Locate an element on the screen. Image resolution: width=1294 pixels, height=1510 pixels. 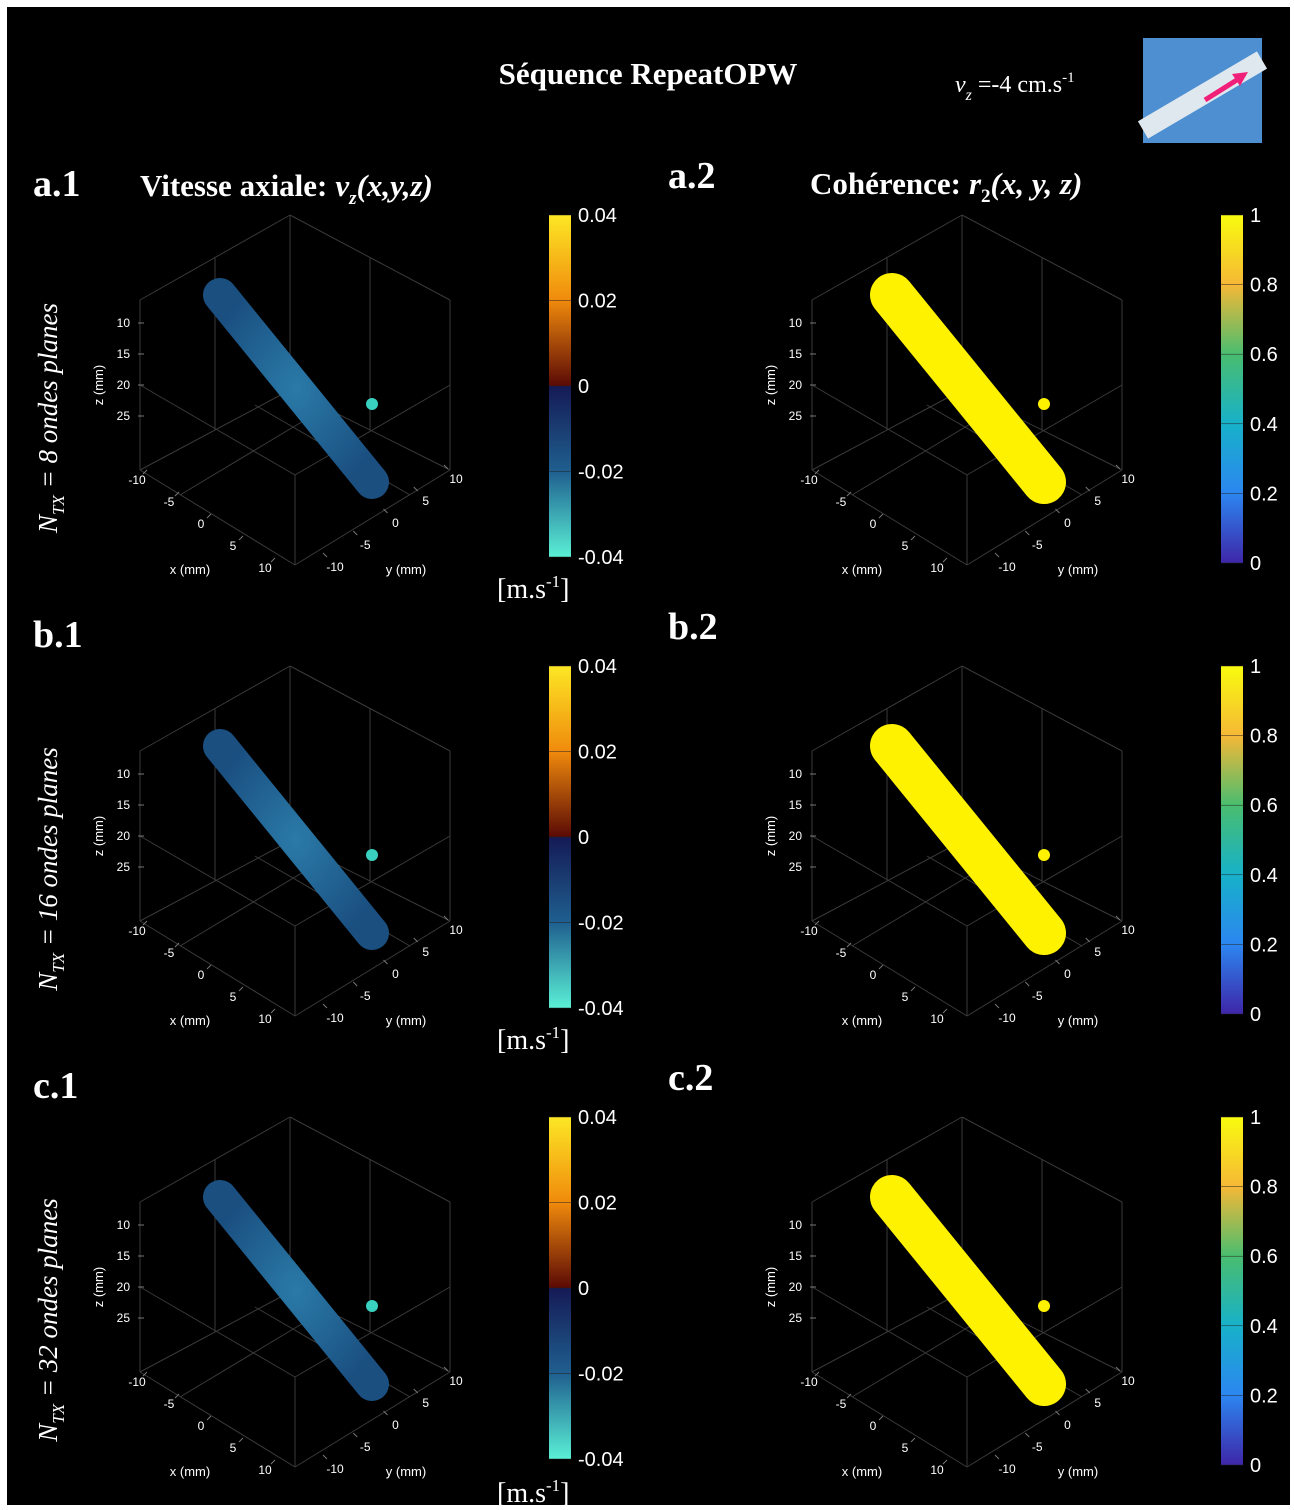
colorbar-tick-label: 1 is located at coordinates (1255, 1118).